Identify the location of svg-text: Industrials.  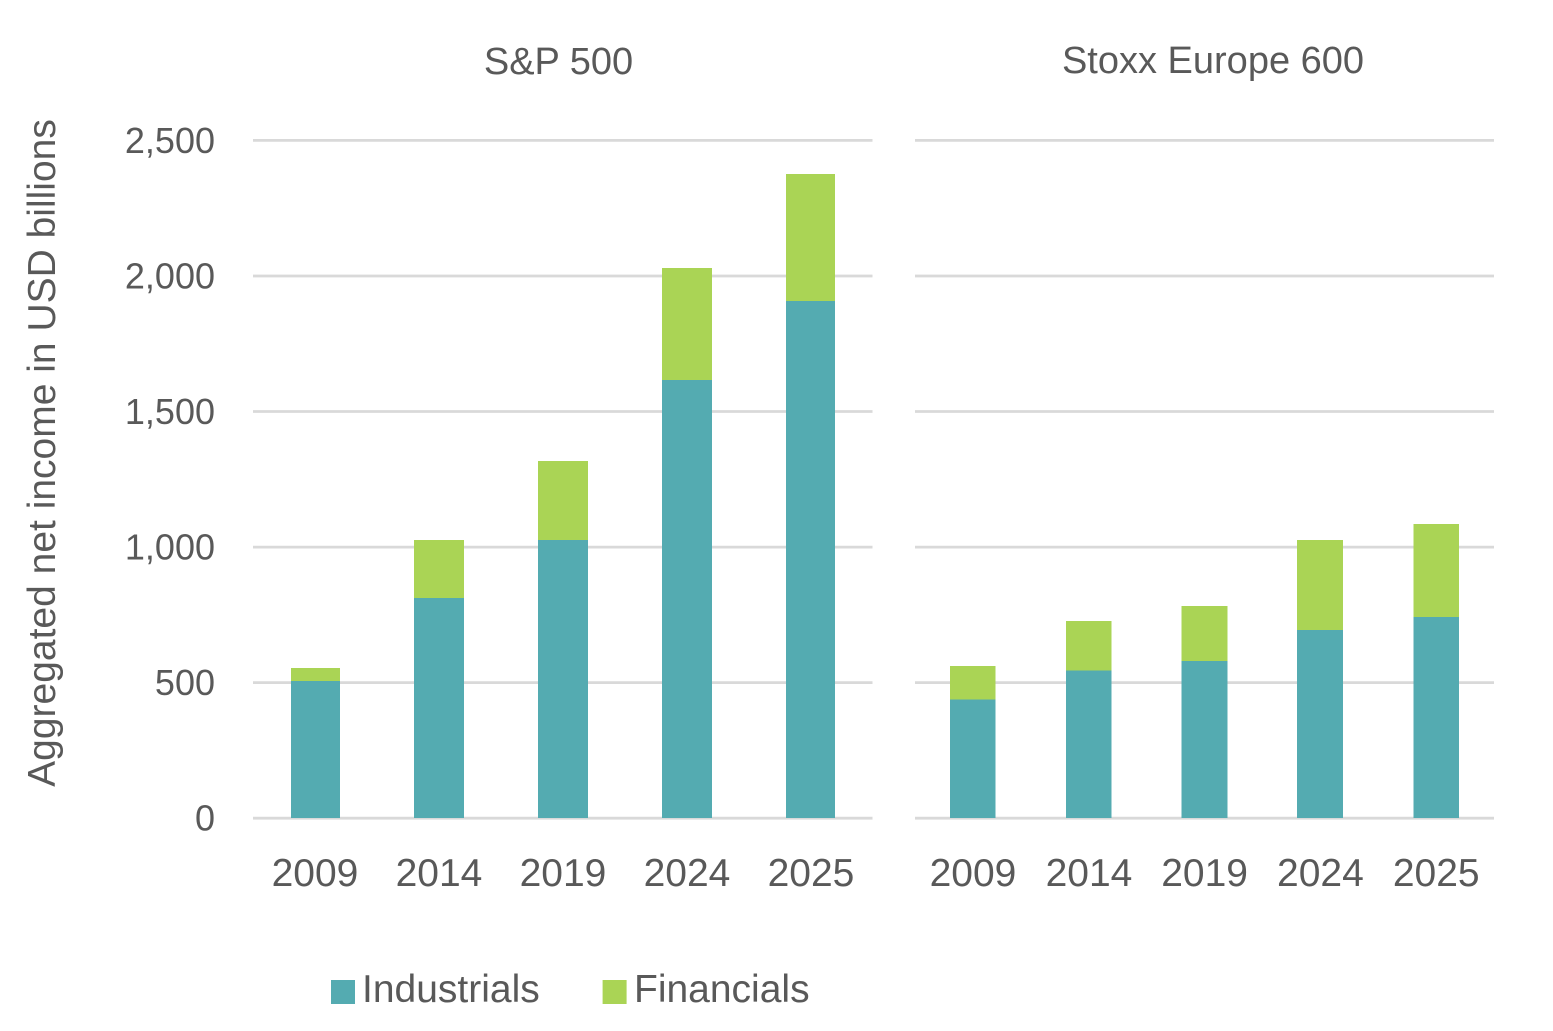
(451, 989).